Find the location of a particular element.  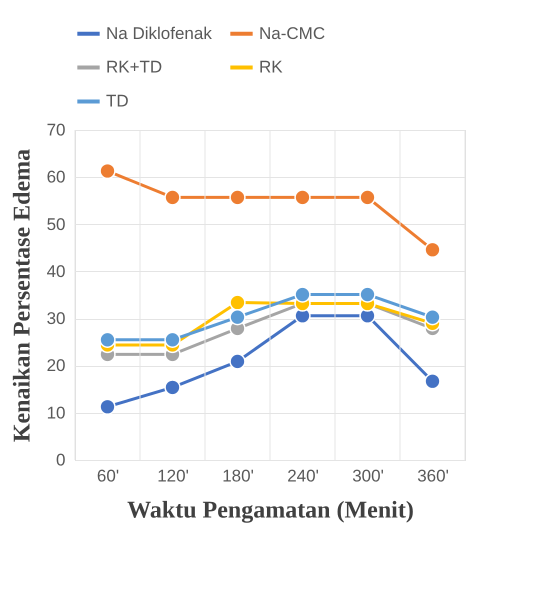

y-axis-title: Kenaikan Persentase Edema is located at coordinates (23, 295).